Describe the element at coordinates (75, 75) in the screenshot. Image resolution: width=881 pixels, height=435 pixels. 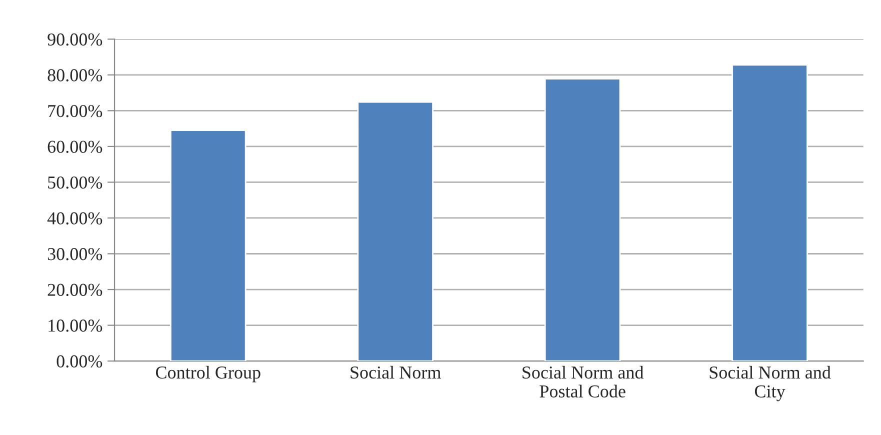
I see `y-tick-label: 80.00%` at that location.